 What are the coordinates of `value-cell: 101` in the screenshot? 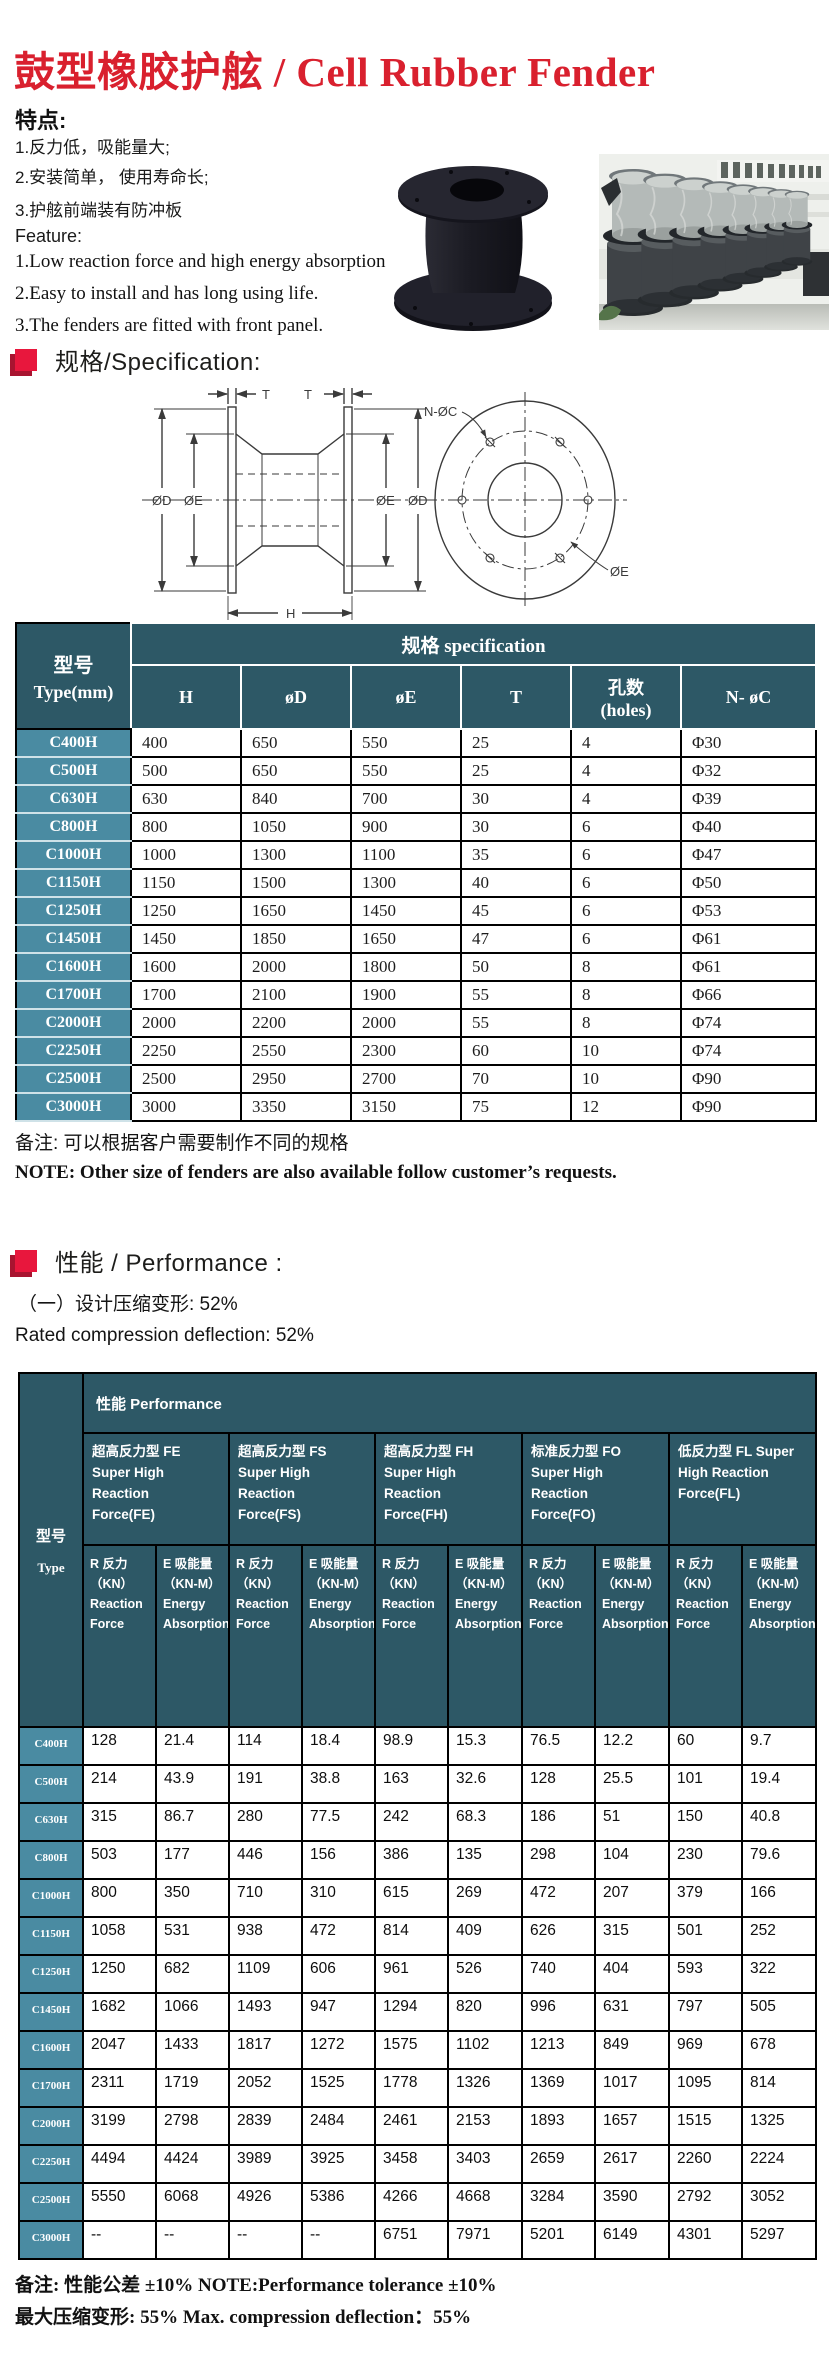 It's located at (705, 1784).